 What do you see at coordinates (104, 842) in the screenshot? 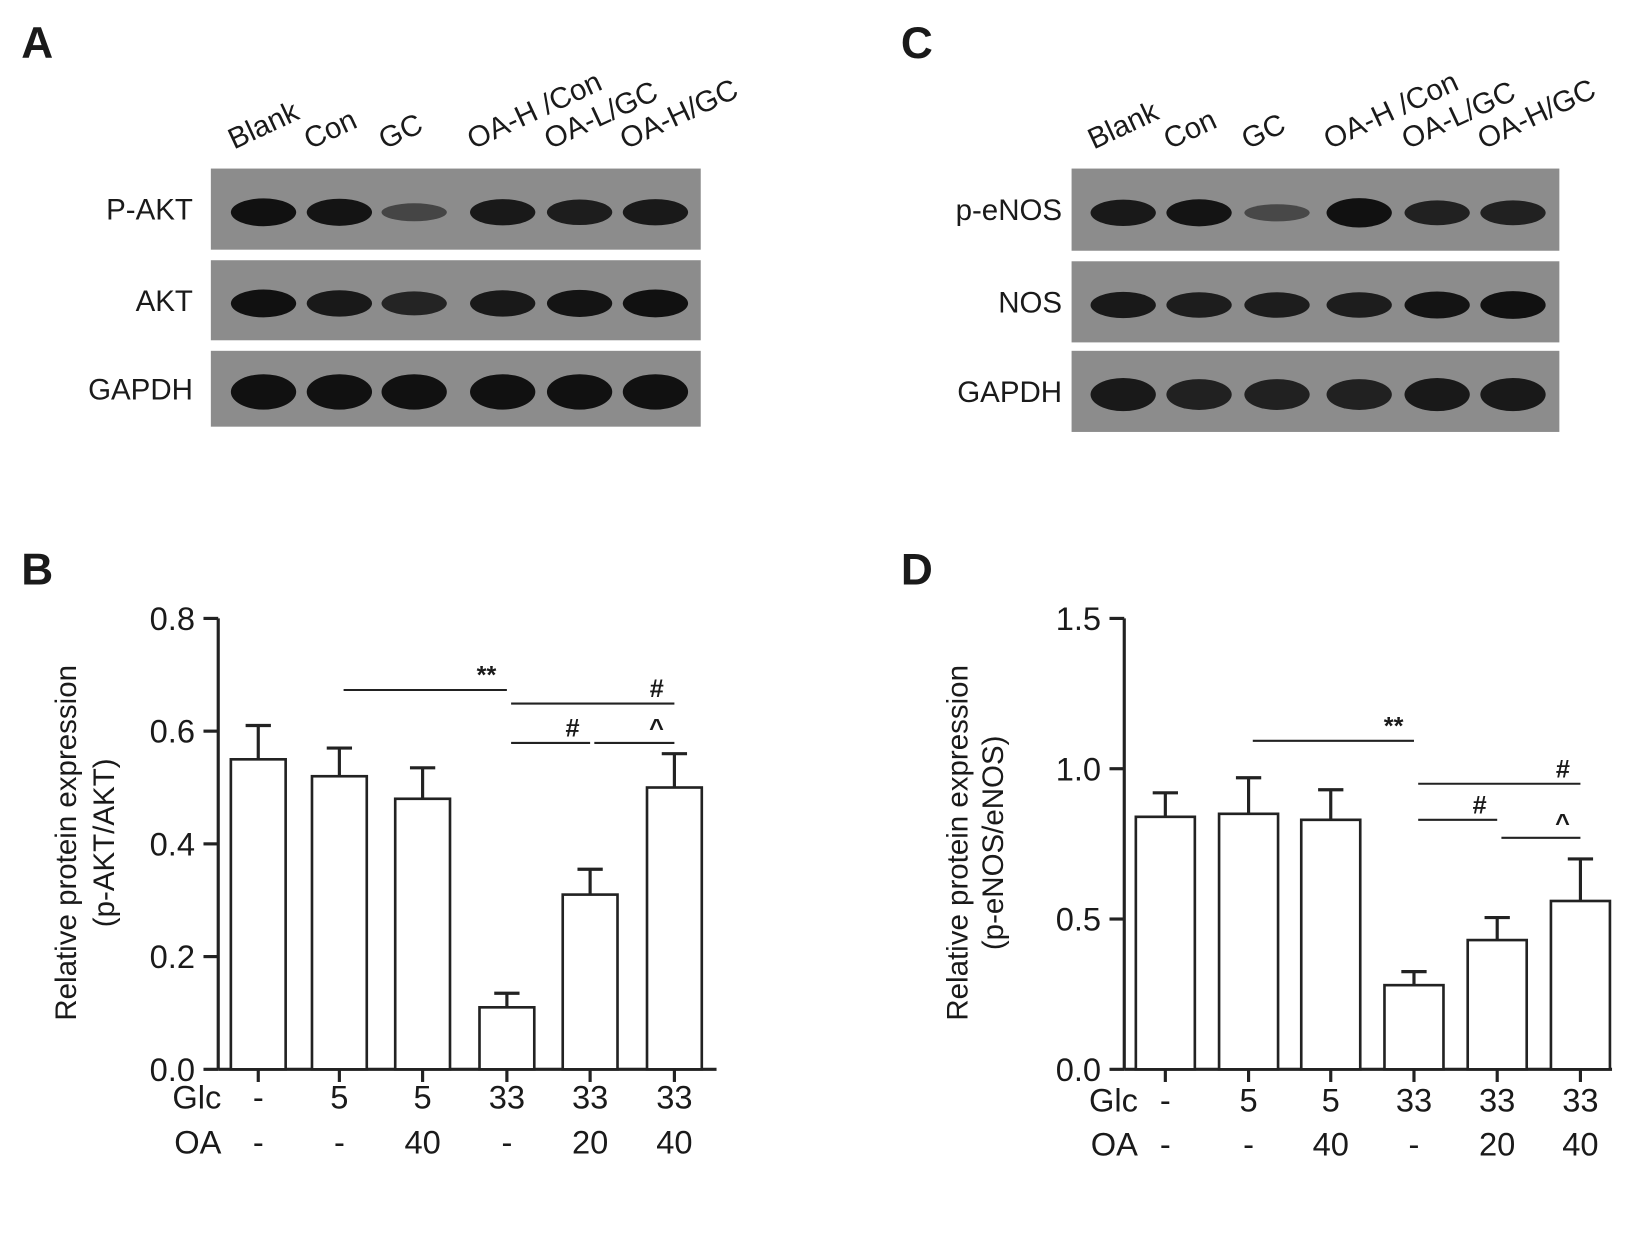
I see `y-axis-label: (p-AKT/AKT)` at bounding box center [104, 842].